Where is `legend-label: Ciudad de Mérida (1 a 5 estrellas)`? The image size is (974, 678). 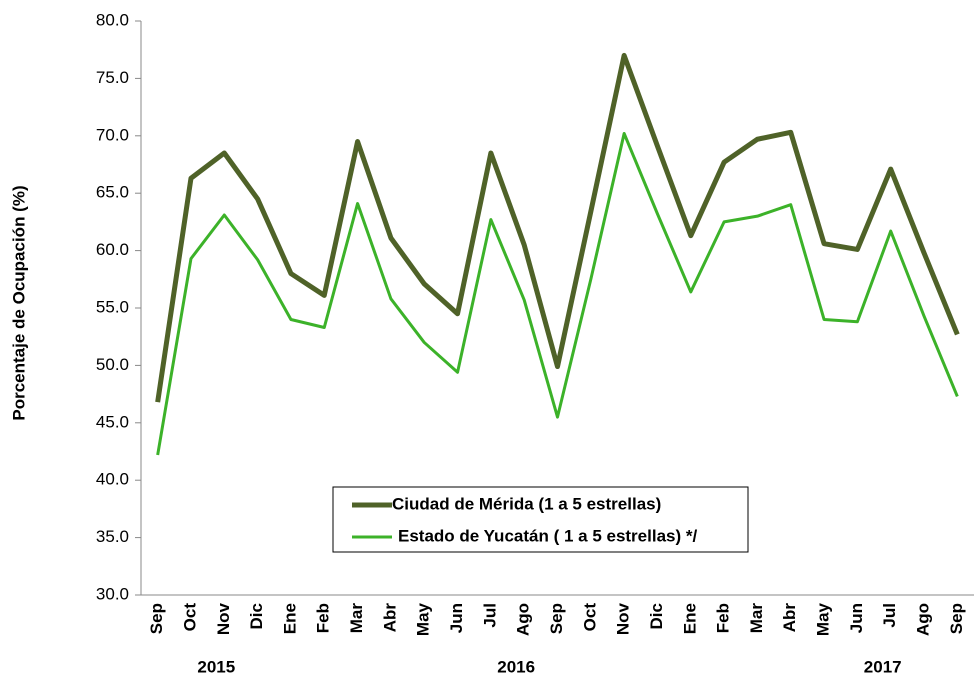
legend-label: Ciudad de Mérida (1 a 5 estrellas) is located at coordinates (526, 503).